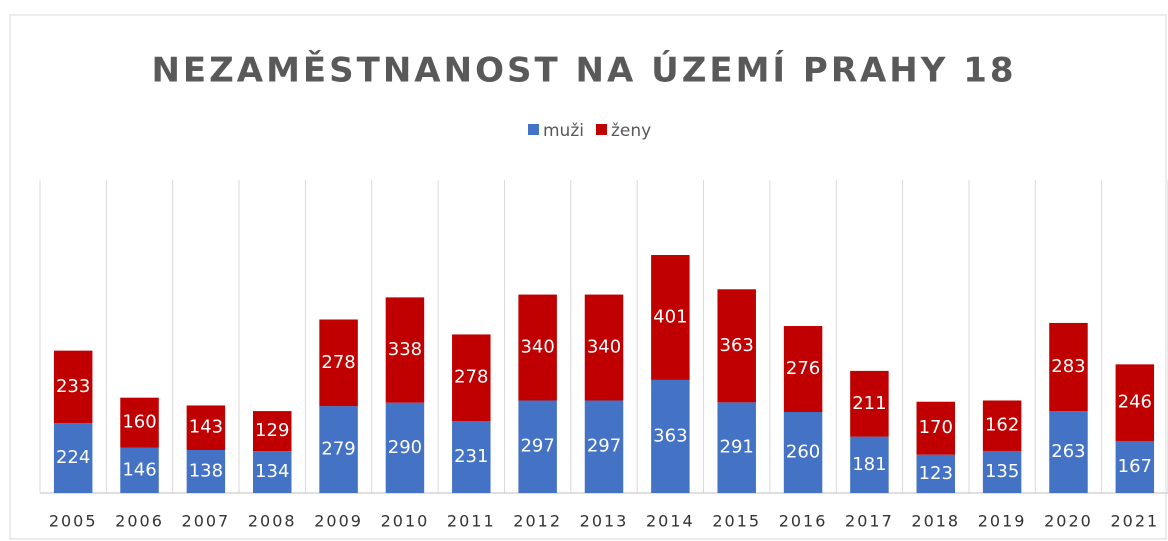  I want to click on x-tick-label: 2017, so click(869, 521).